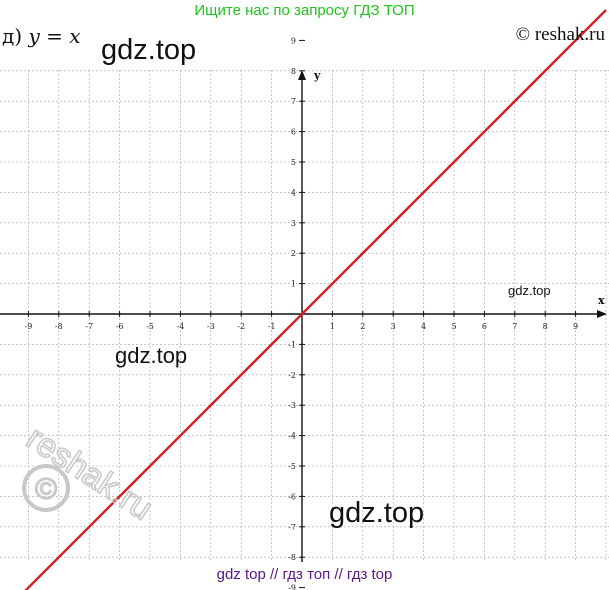 The width and height of the screenshot is (609, 590). What do you see at coordinates (514, 326) in the screenshot?
I see `x-tick-label: 7` at bounding box center [514, 326].